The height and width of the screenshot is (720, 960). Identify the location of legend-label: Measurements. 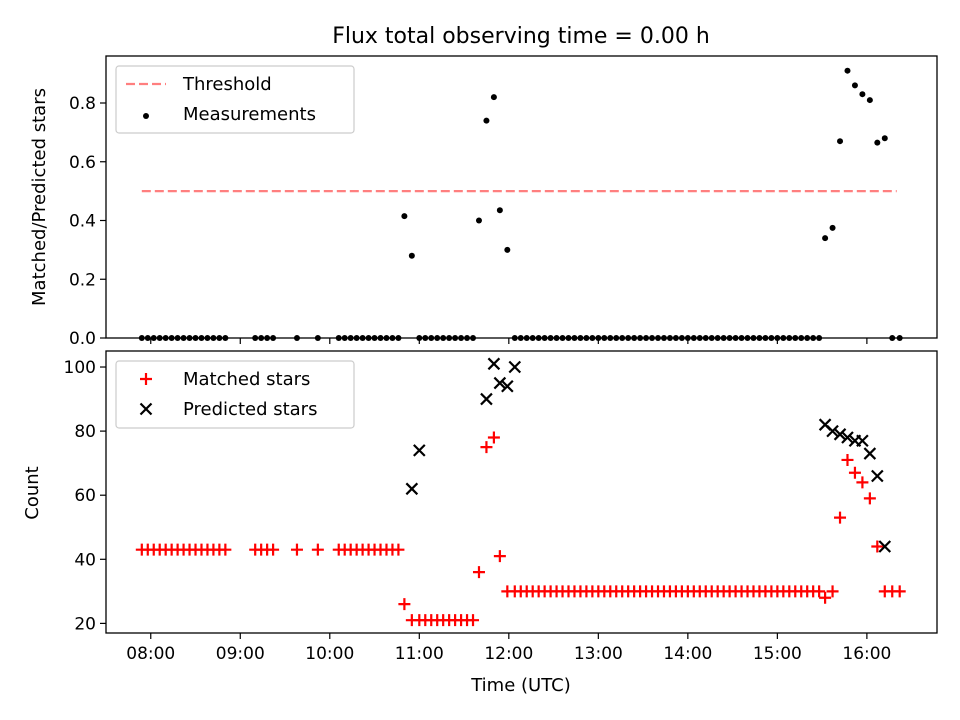
(249, 114).